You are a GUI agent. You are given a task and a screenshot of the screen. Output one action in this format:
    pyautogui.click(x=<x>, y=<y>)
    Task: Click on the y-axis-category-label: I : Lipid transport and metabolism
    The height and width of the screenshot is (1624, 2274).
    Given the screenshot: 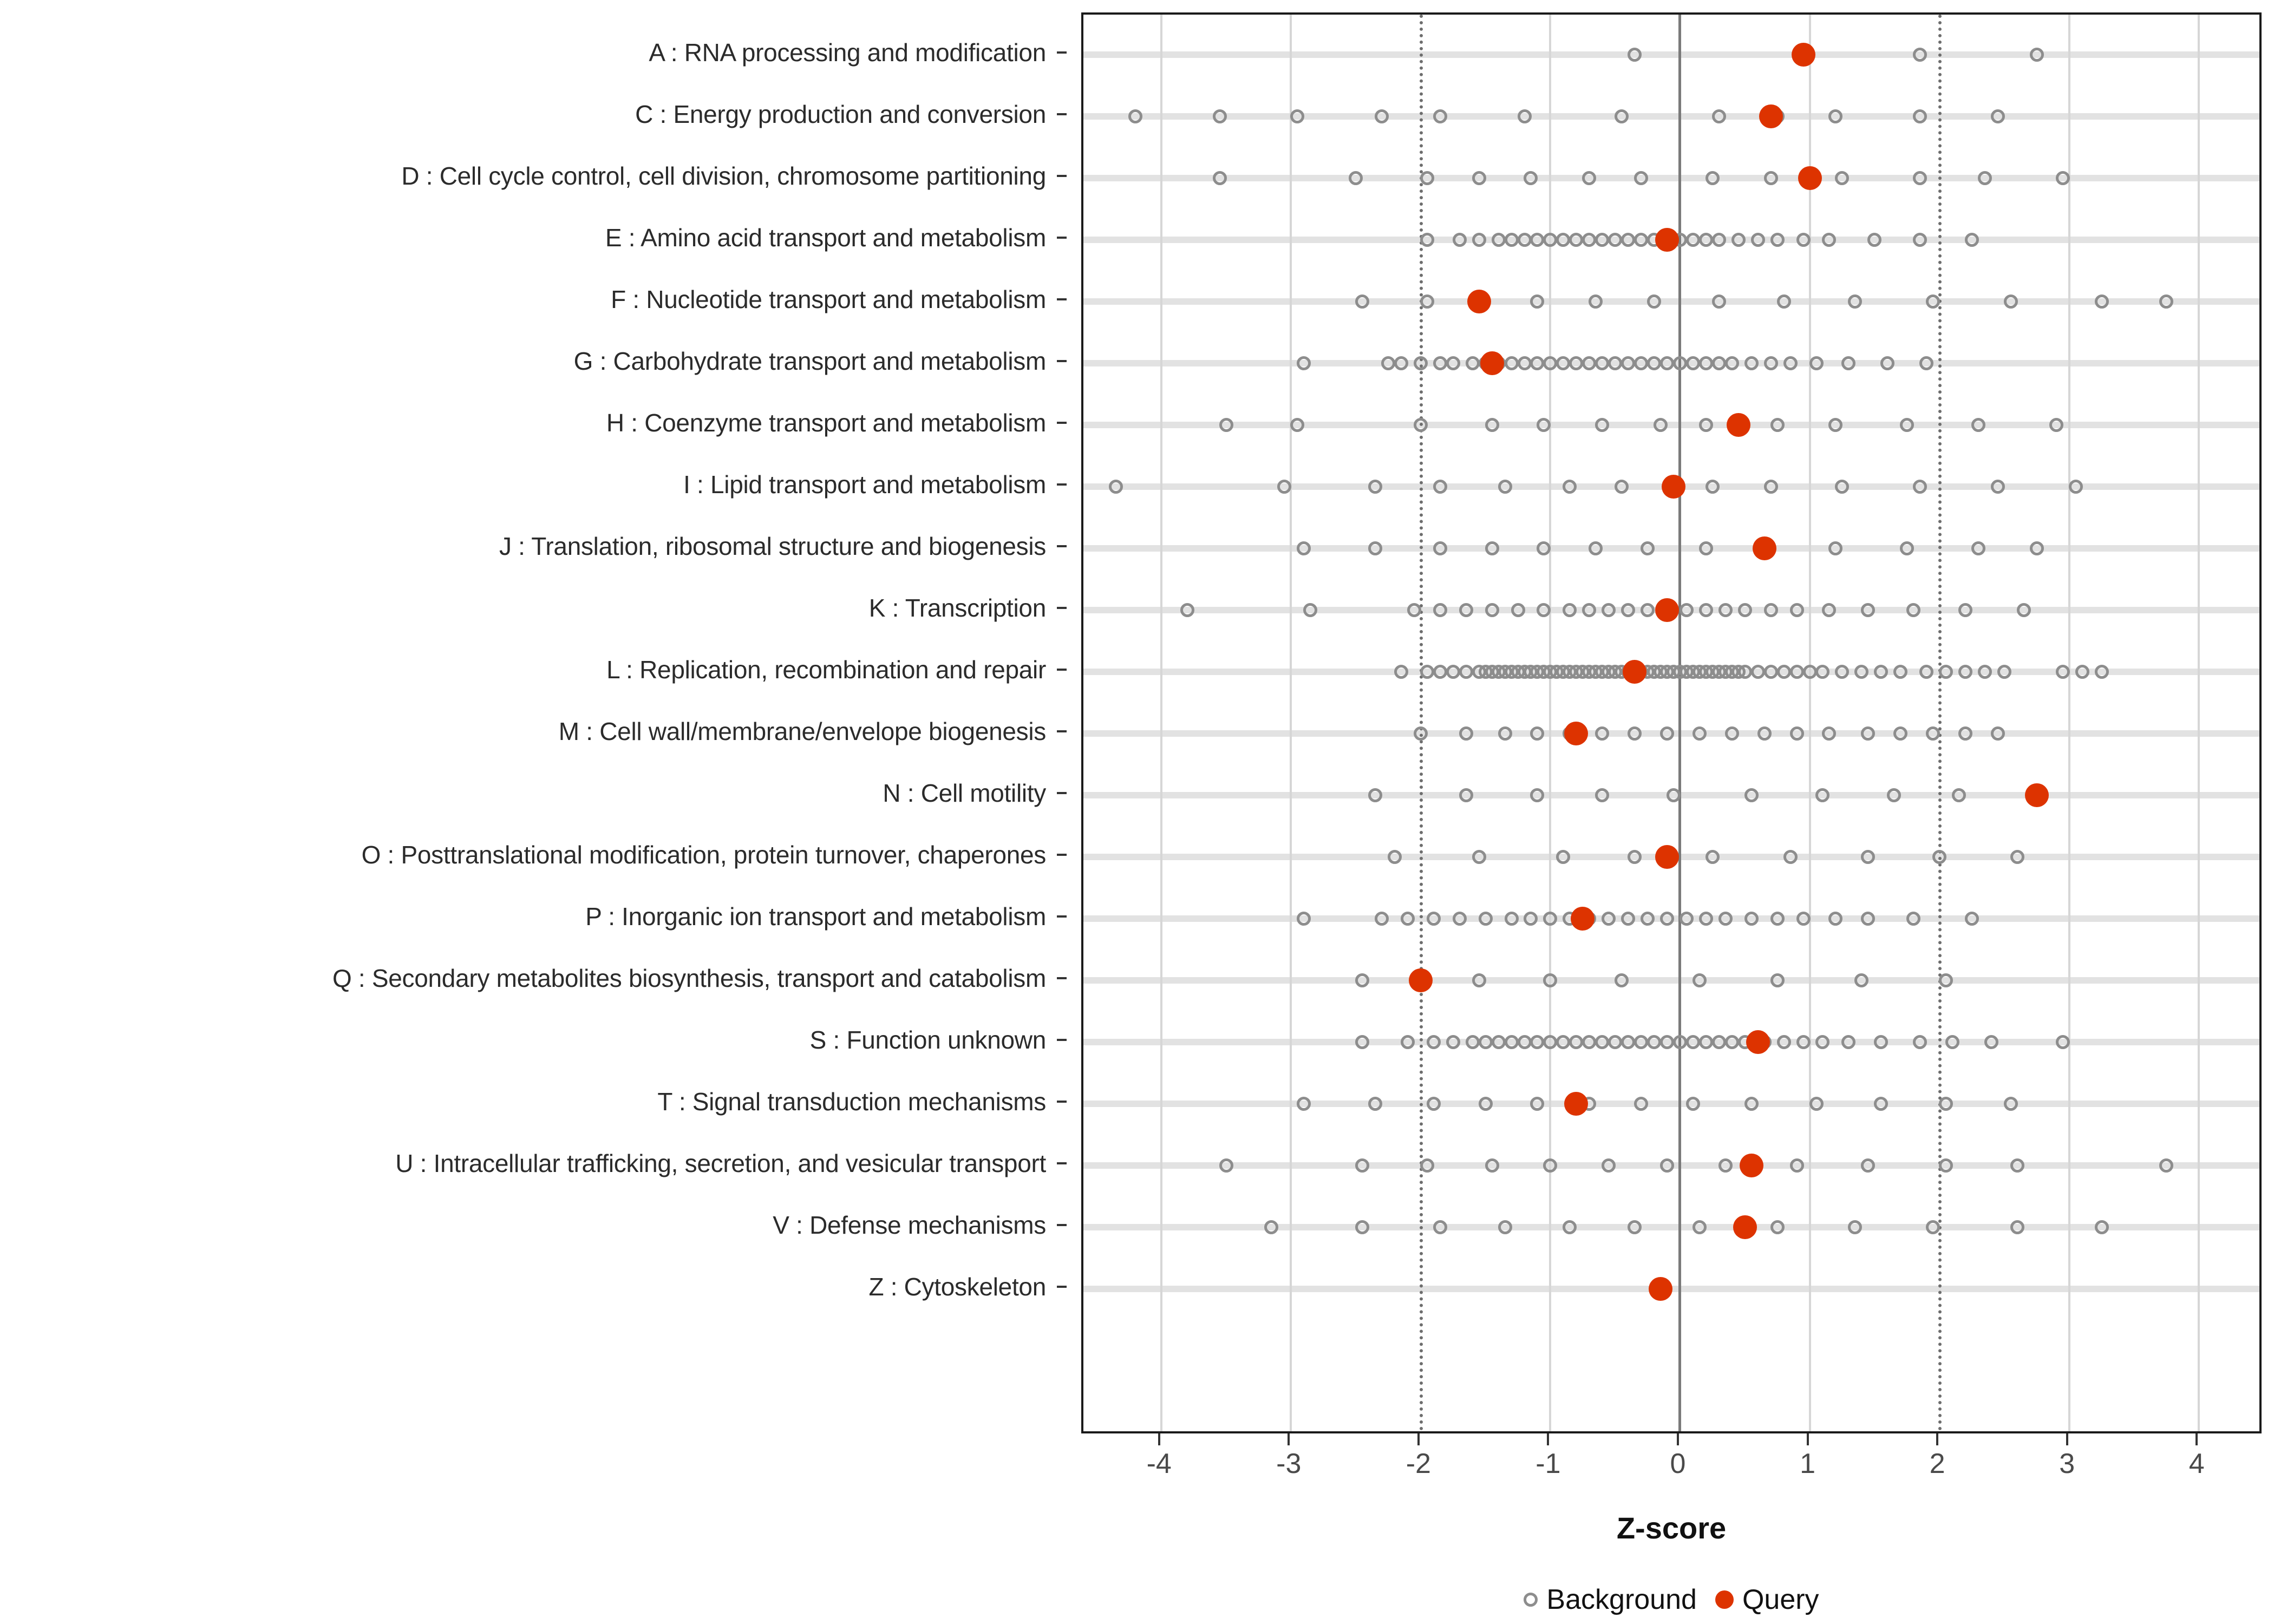 What is the action you would take?
    pyautogui.click(x=865, y=485)
    